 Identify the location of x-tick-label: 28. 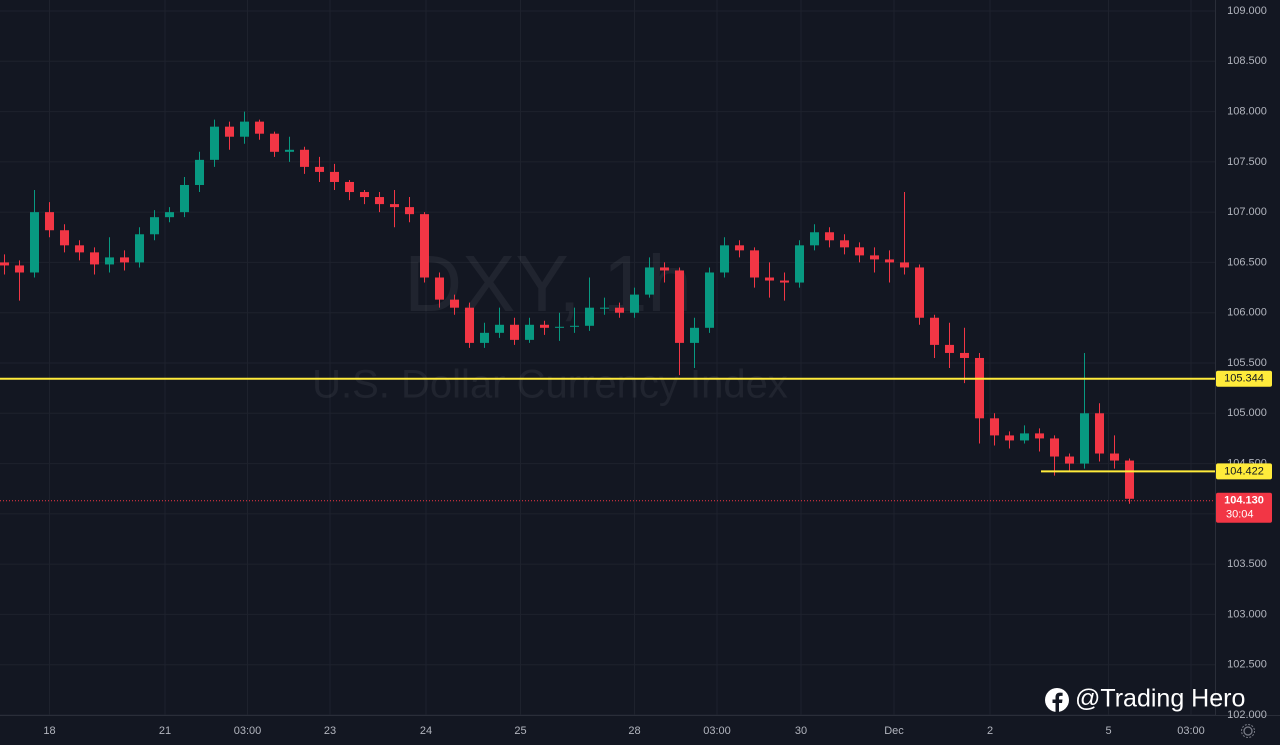
(634, 731).